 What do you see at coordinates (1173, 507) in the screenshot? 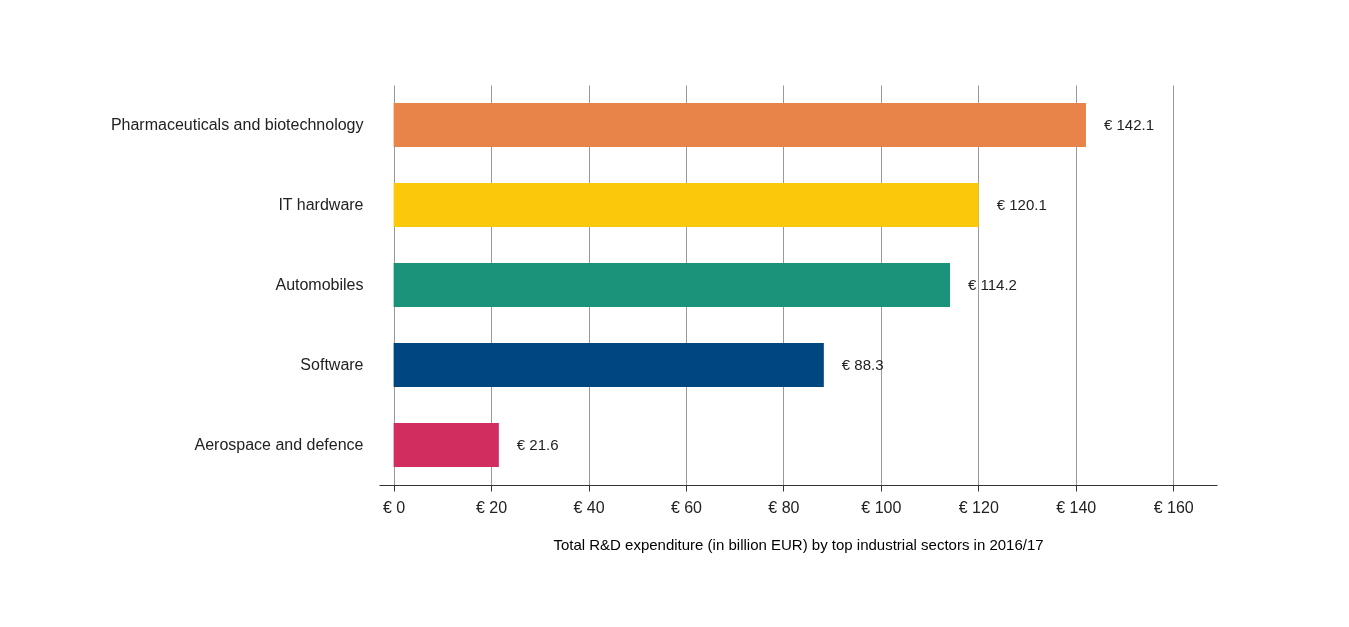
I see `x-tick-label: € 160` at bounding box center [1173, 507].